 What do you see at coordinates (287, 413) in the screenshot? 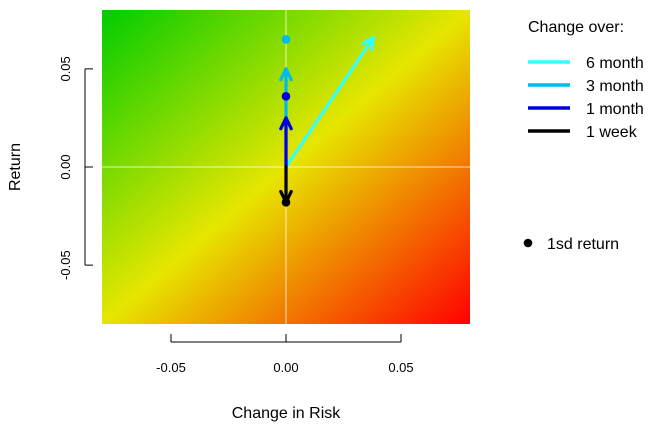
I see `x-axis-title: Change in Risk` at bounding box center [287, 413].